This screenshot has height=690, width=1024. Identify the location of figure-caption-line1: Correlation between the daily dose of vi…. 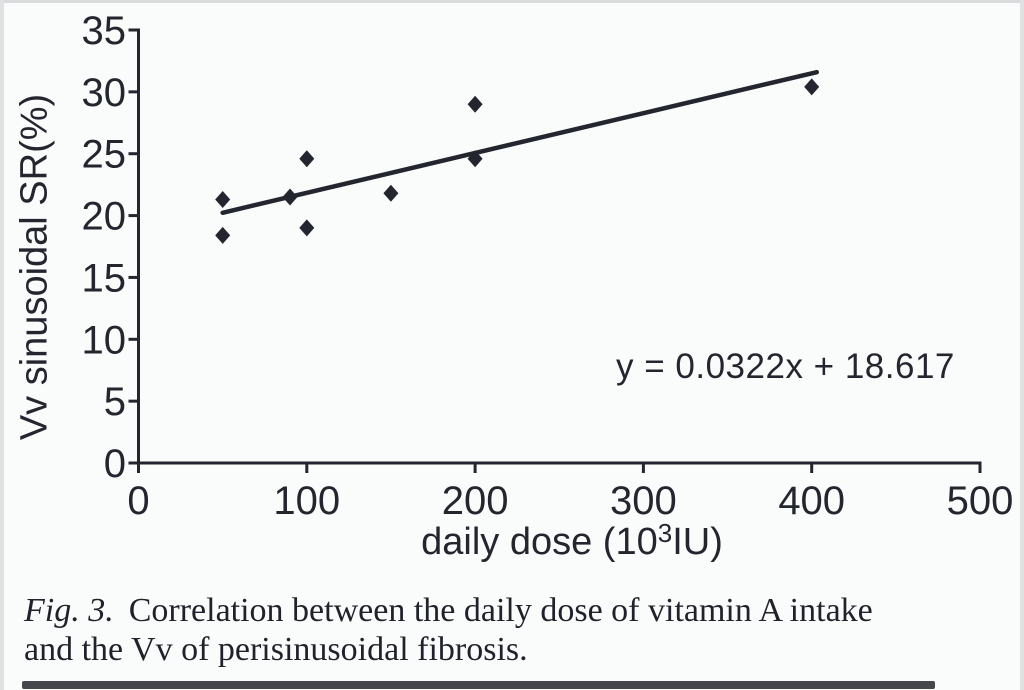
(500, 610).